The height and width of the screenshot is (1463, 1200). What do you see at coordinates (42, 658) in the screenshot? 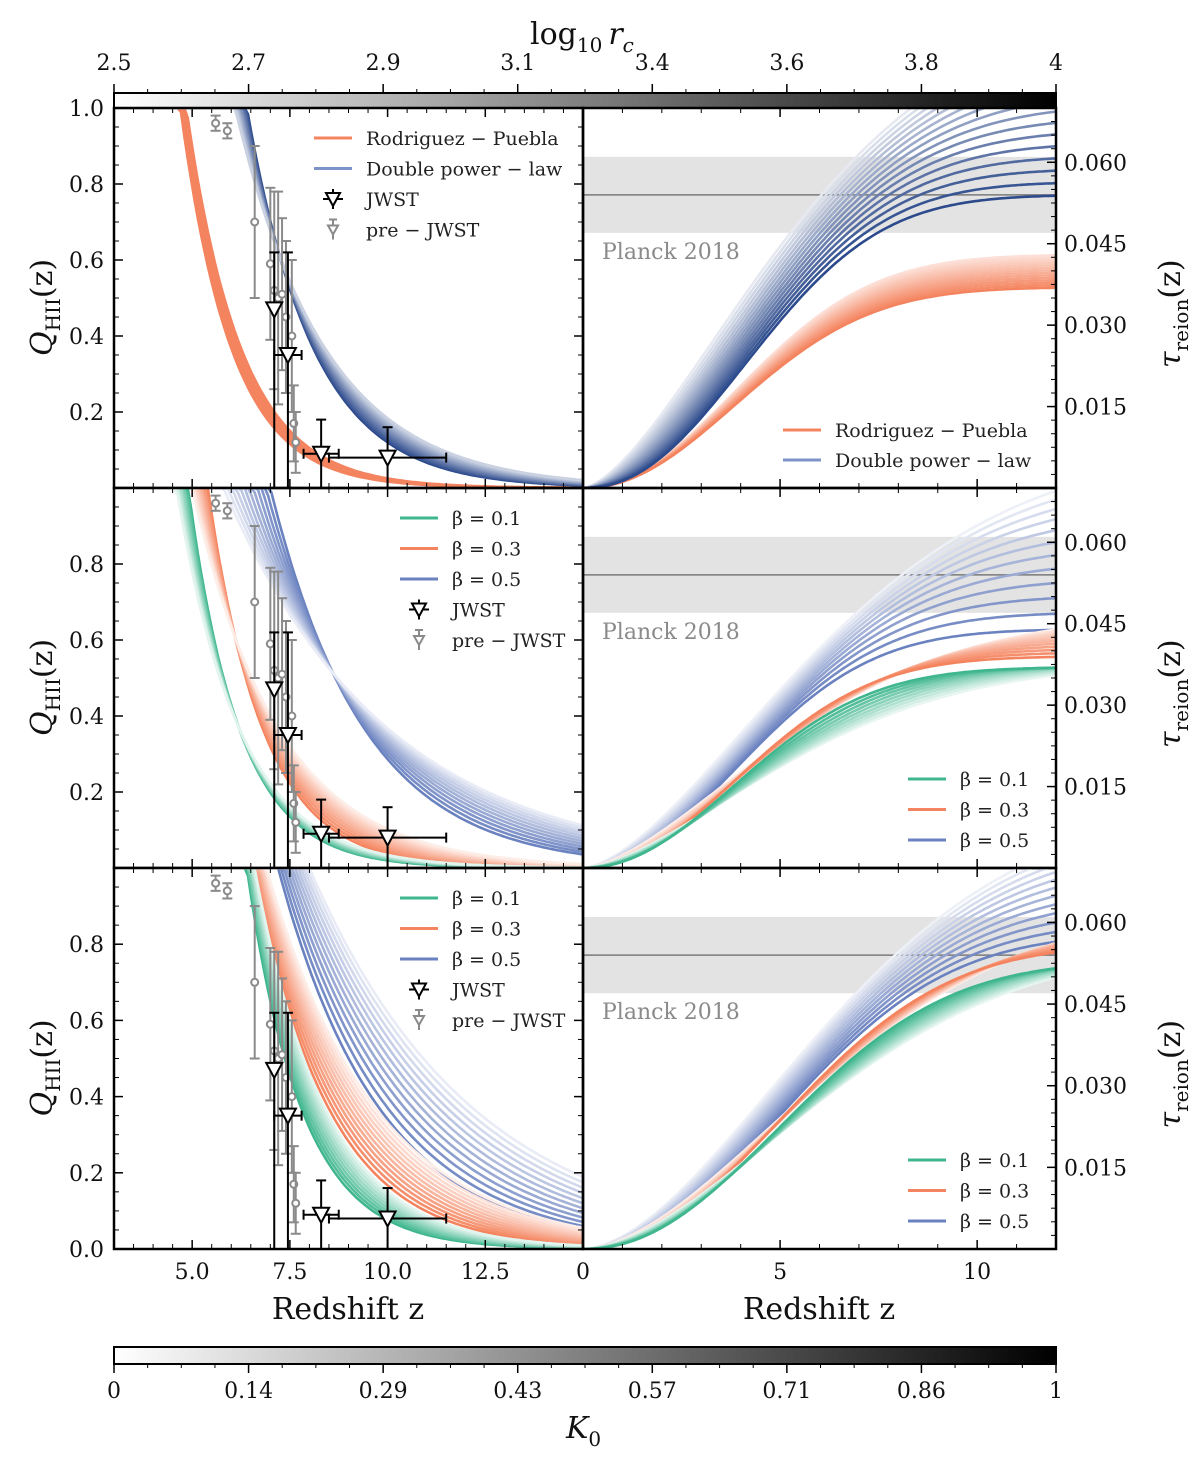
I see `left-ylabel-tail: (z)` at bounding box center [42, 658].